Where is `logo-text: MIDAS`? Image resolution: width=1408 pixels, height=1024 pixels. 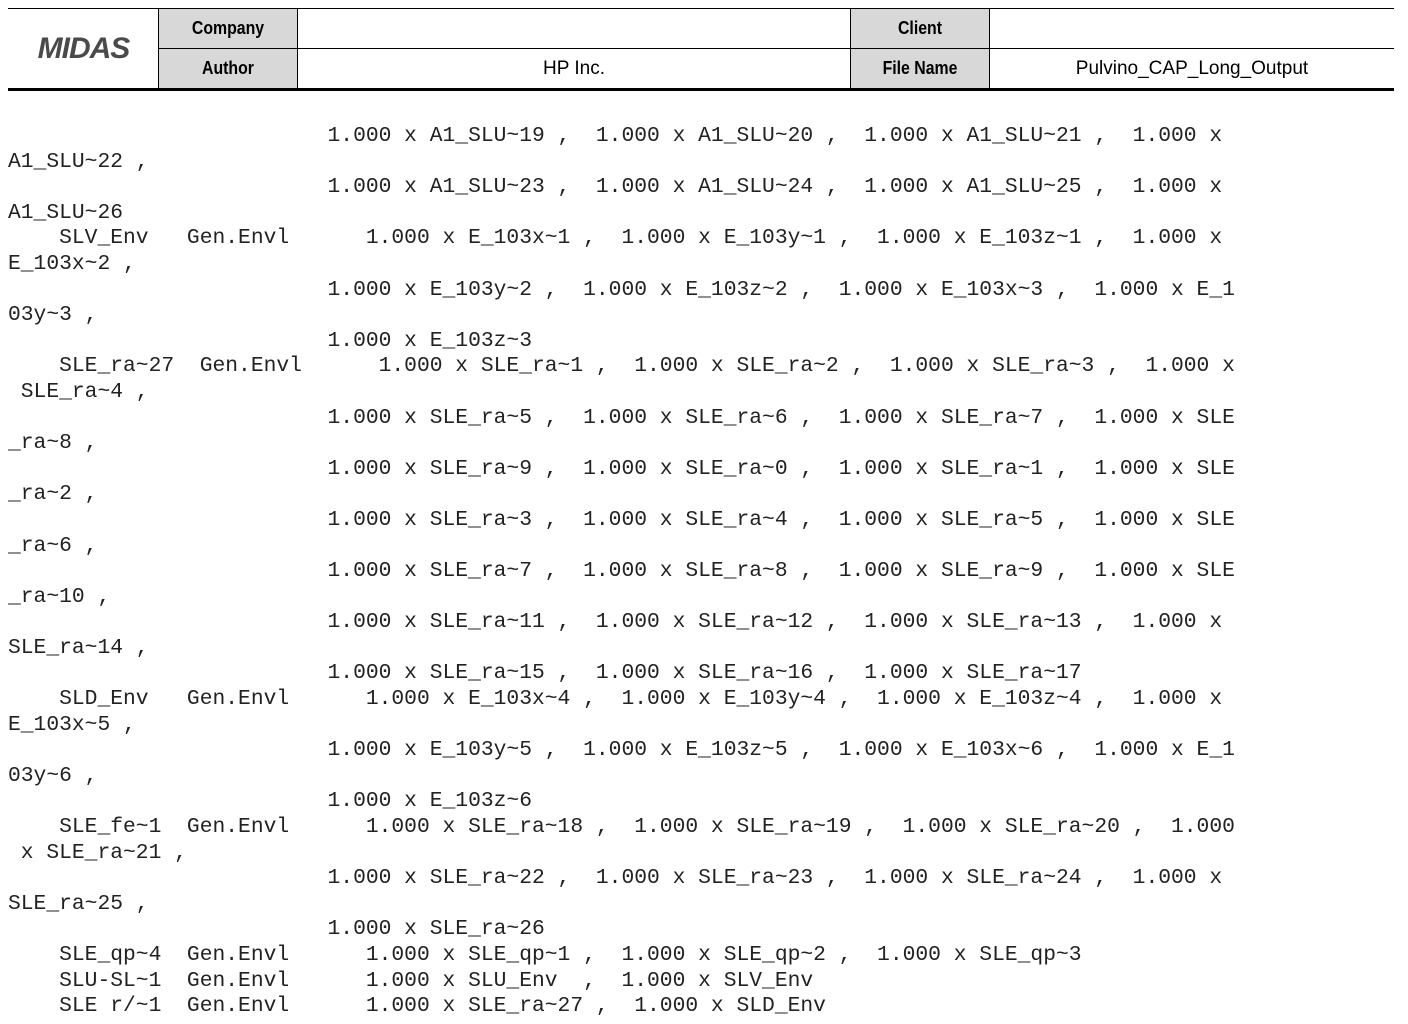 logo-text: MIDAS is located at coordinates (84, 48).